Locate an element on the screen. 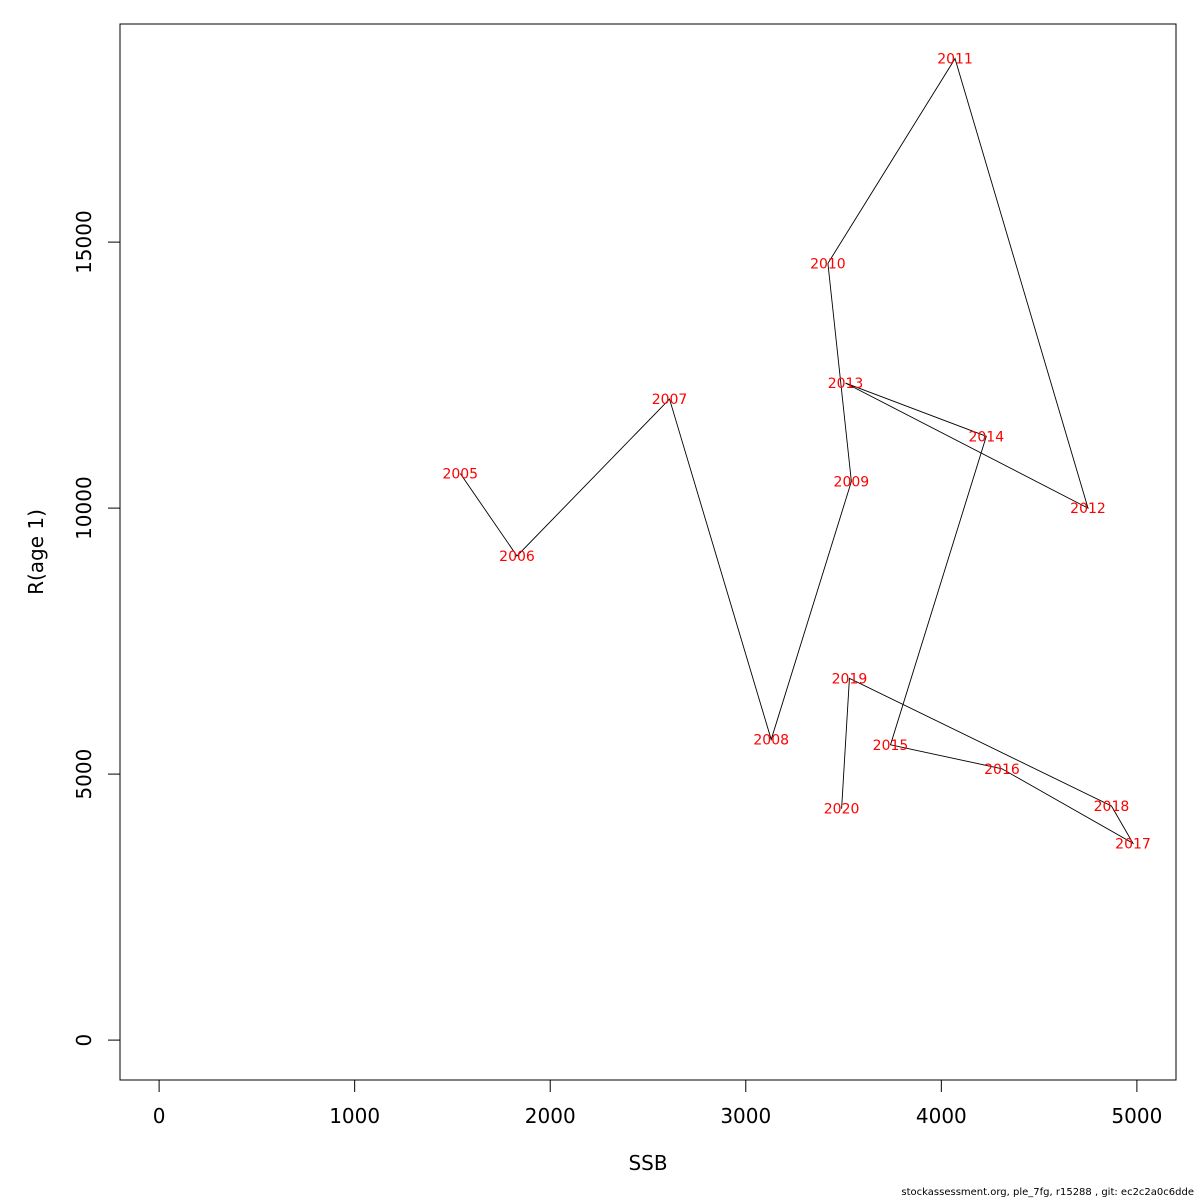  point-label-2016: 2016 is located at coordinates (1002, 770).